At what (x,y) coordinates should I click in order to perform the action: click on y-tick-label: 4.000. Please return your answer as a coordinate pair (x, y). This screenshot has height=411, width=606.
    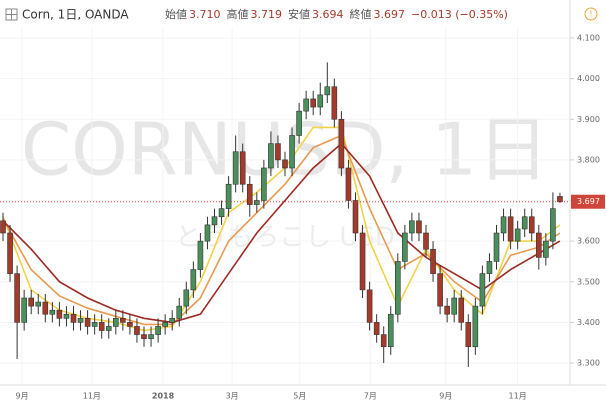
    Looking at the image, I should click on (588, 78).